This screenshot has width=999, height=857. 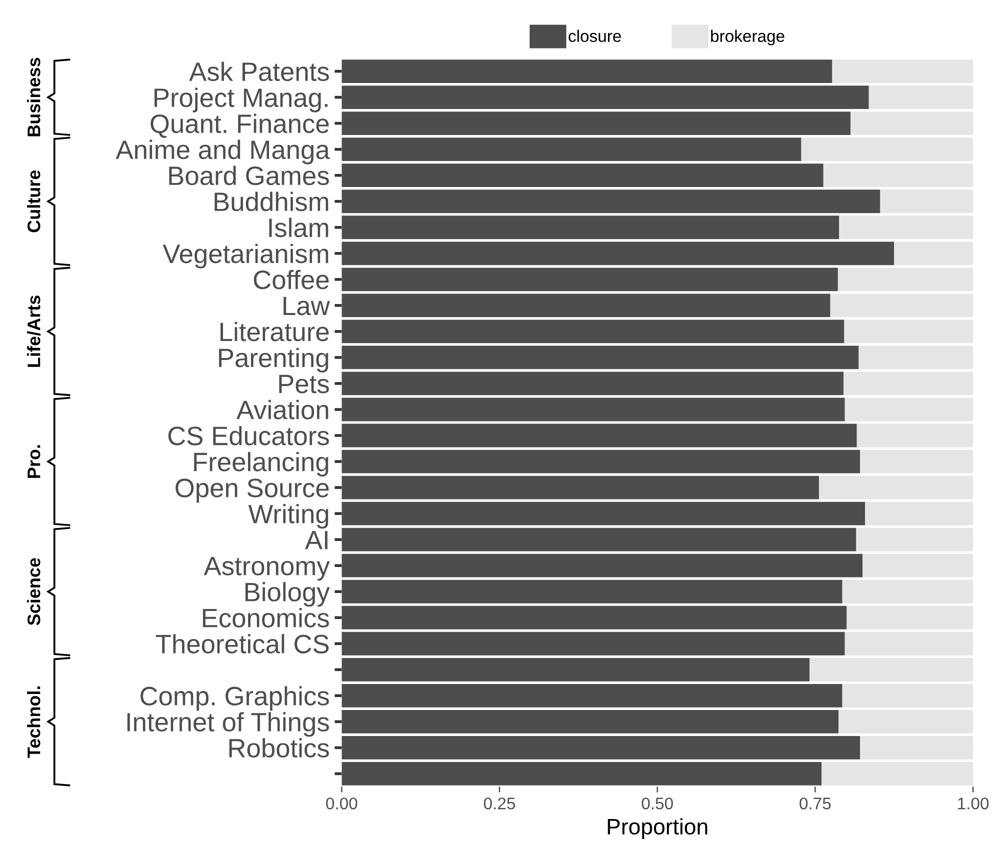 I want to click on y-tick-label: Theoretical CS, so click(x=242, y=644).